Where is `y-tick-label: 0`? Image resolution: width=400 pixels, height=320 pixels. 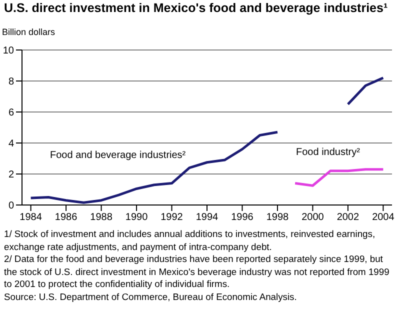
y-tick-label: 0 is located at coordinates (11, 206).